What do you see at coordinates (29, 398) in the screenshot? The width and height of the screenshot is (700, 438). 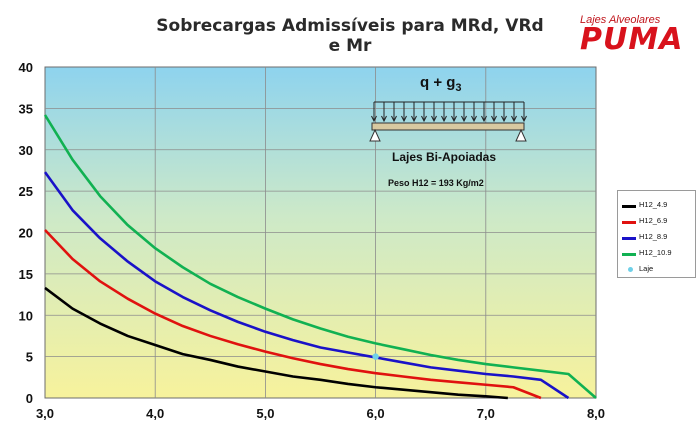 I see `y-tick-label: 0` at bounding box center [29, 398].